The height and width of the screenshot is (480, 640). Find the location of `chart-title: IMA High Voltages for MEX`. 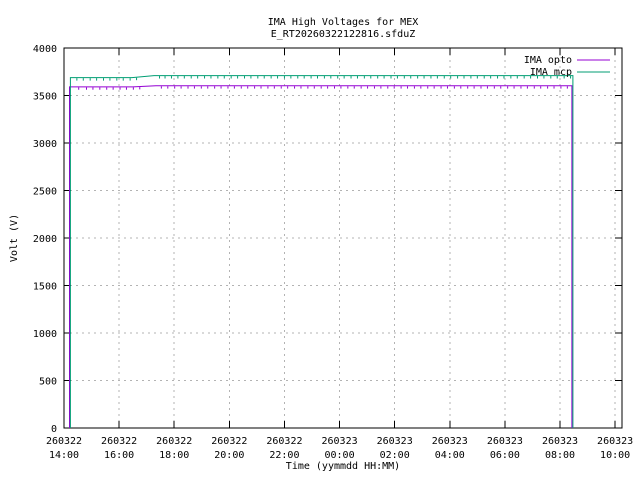

chart-title: IMA High Voltages for MEX is located at coordinates (343, 22).